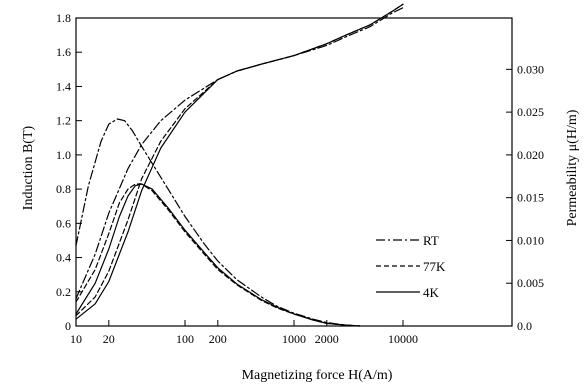 This screenshot has width=584, height=386. Describe the element at coordinates (63, 52) in the screenshot. I see `y-left-tick-label: 1.6` at that location.